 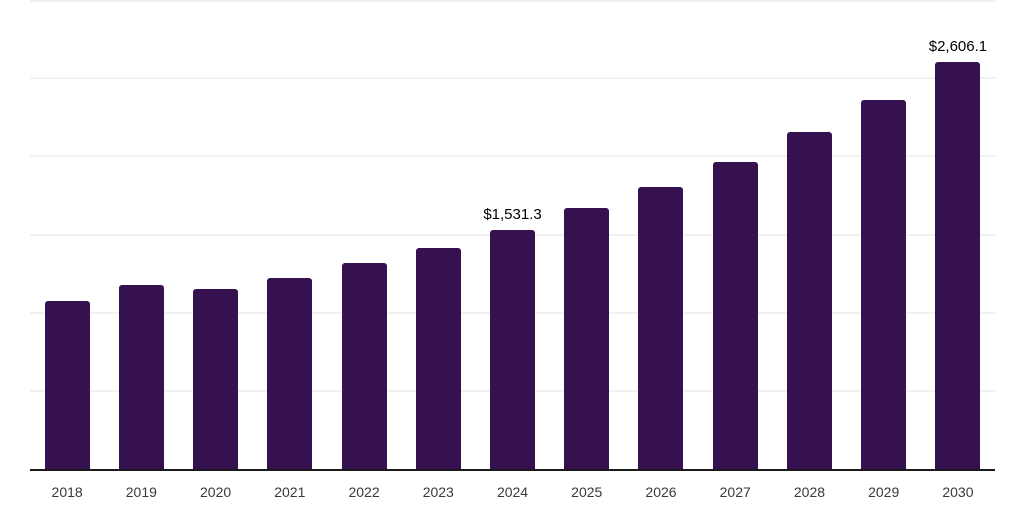 What do you see at coordinates (364, 234) in the screenshot?
I see `bar-slot-2022` at bounding box center [364, 234].